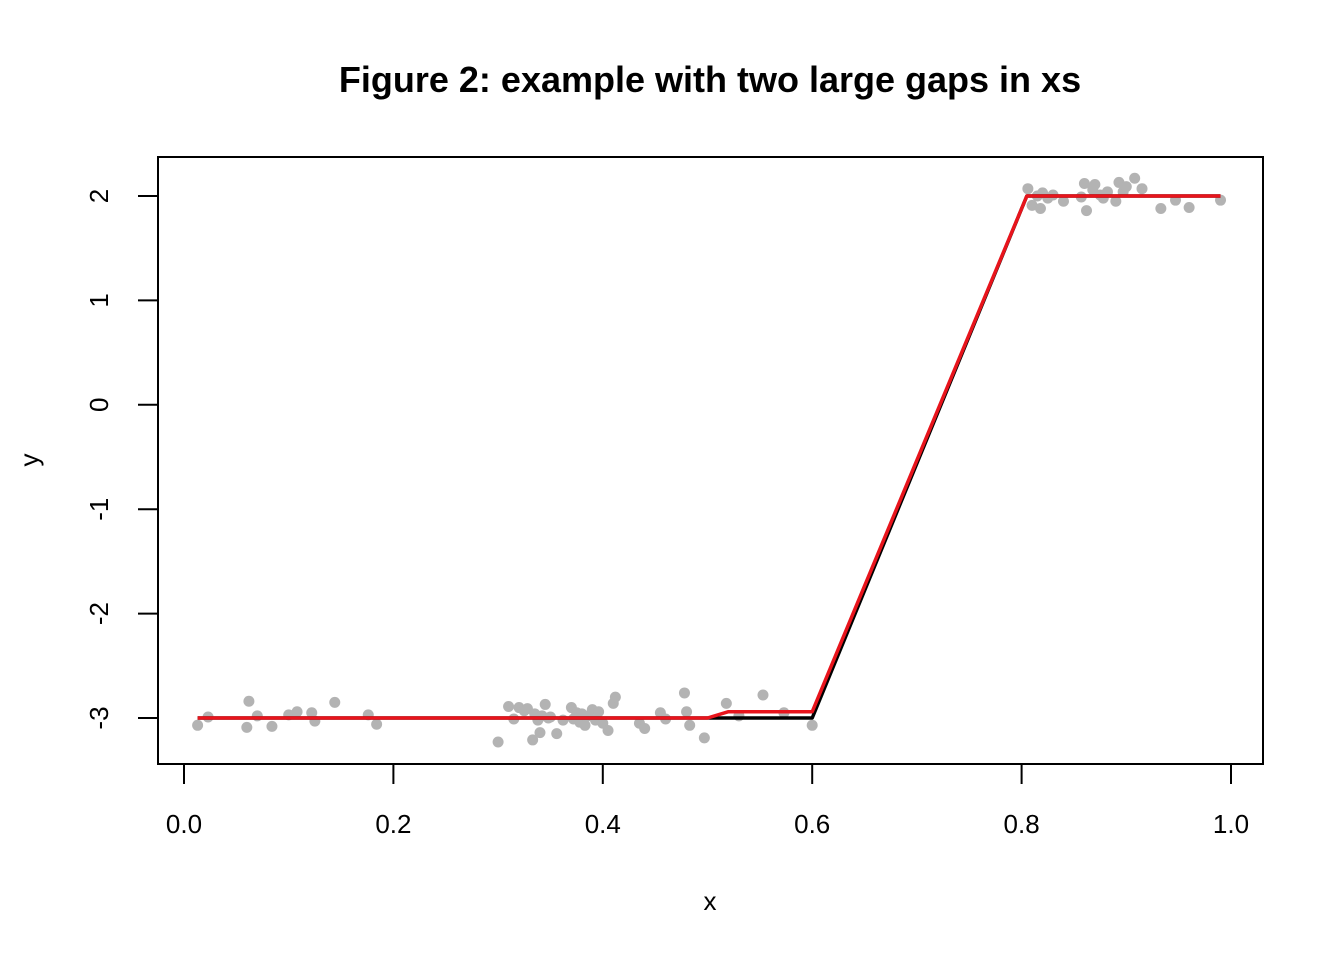  I want to click on y-axis: -3 -2 -1 0 1 2, so click(121, 459).